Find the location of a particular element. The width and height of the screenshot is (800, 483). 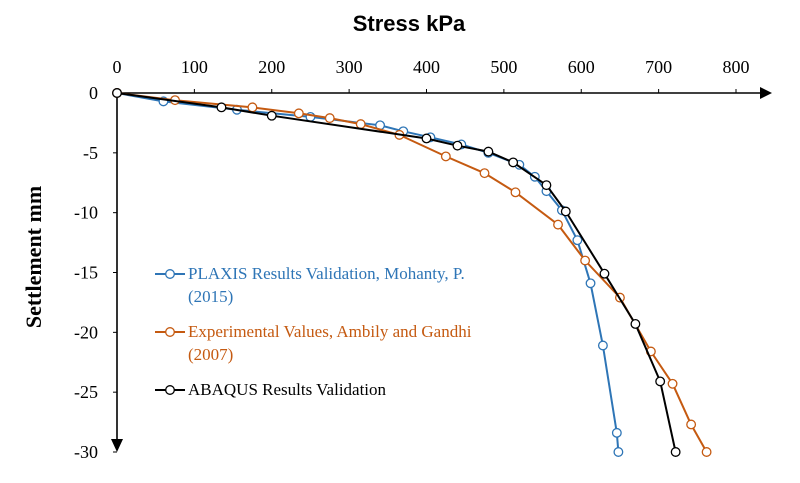

x-tick-label: 700 is located at coordinates (658, 67).